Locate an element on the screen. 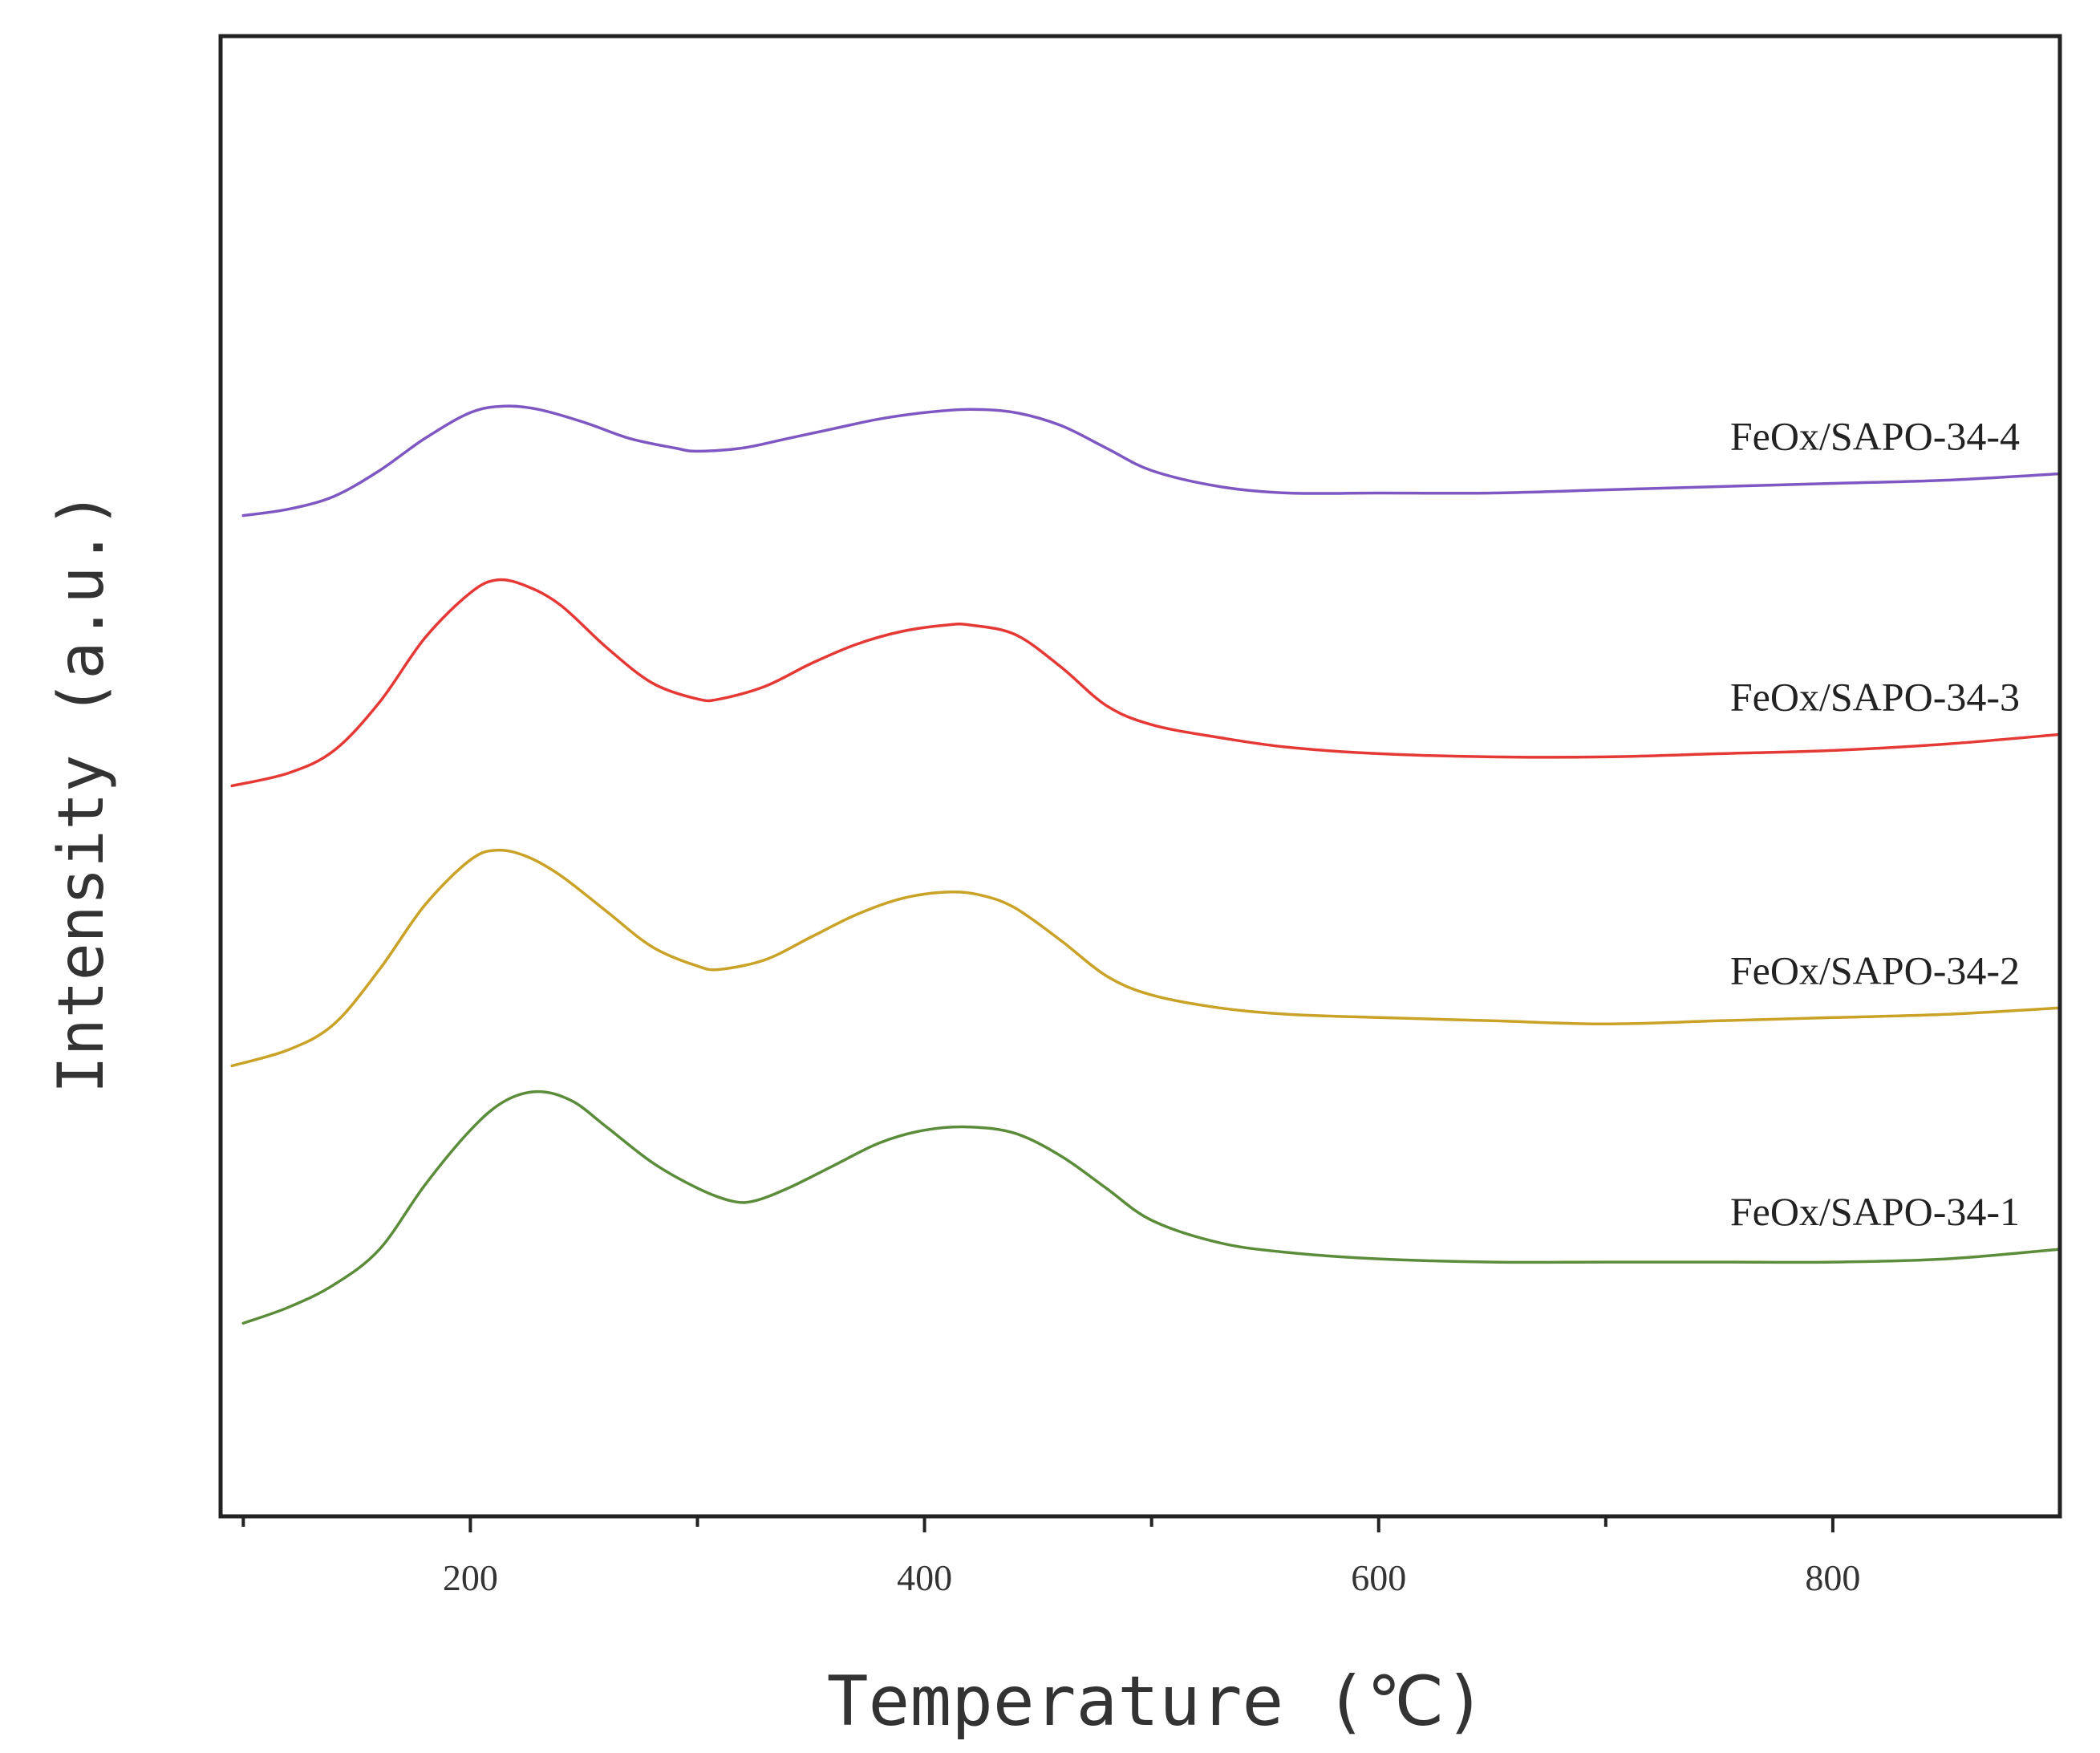 The image size is (2100, 1753). x-axis-label: Temperature (℃) is located at coordinates (1156, 1702).